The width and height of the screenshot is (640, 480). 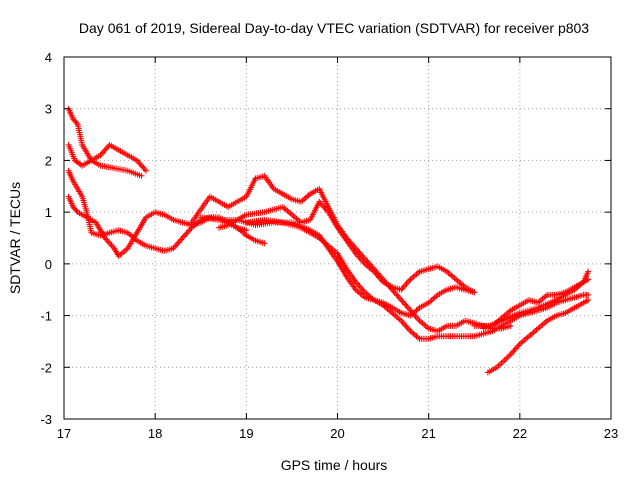 I want to click on series-track-g, so click(x=337, y=266).